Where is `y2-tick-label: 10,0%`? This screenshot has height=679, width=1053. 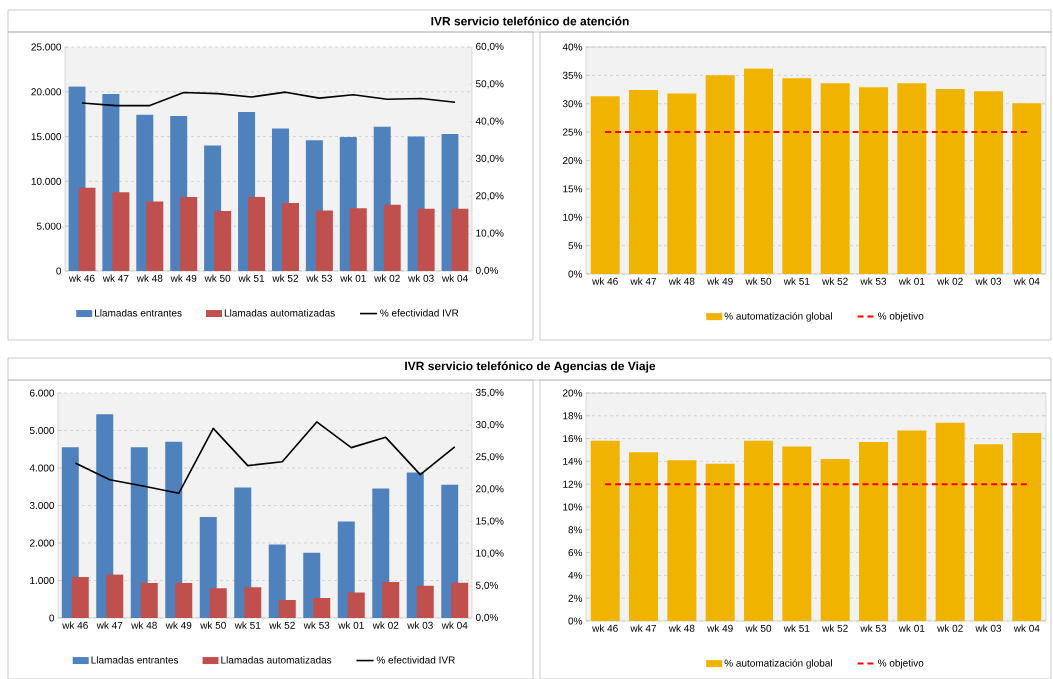 y2-tick-label: 10,0% is located at coordinates (490, 233).